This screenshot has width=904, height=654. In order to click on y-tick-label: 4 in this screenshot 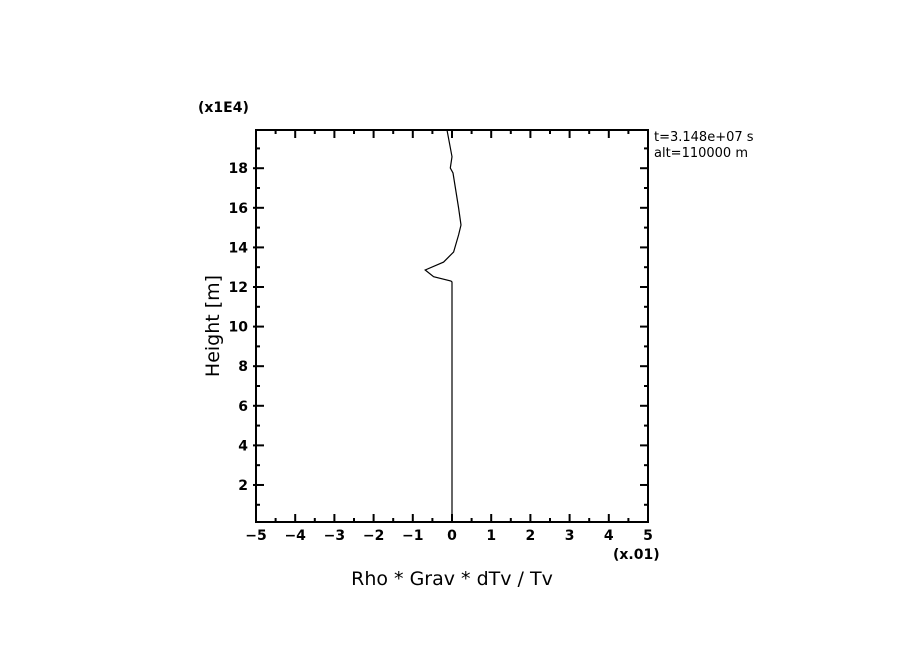, I will do `click(243, 446)`.